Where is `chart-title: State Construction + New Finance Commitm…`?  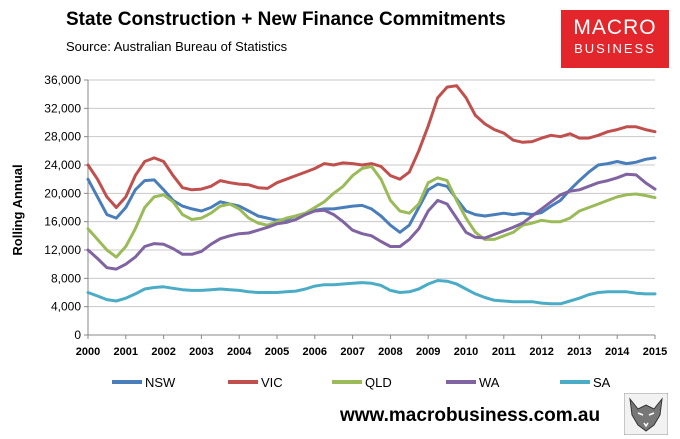
chart-title: State Construction + New Finance Commitm… is located at coordinates (286, 19).